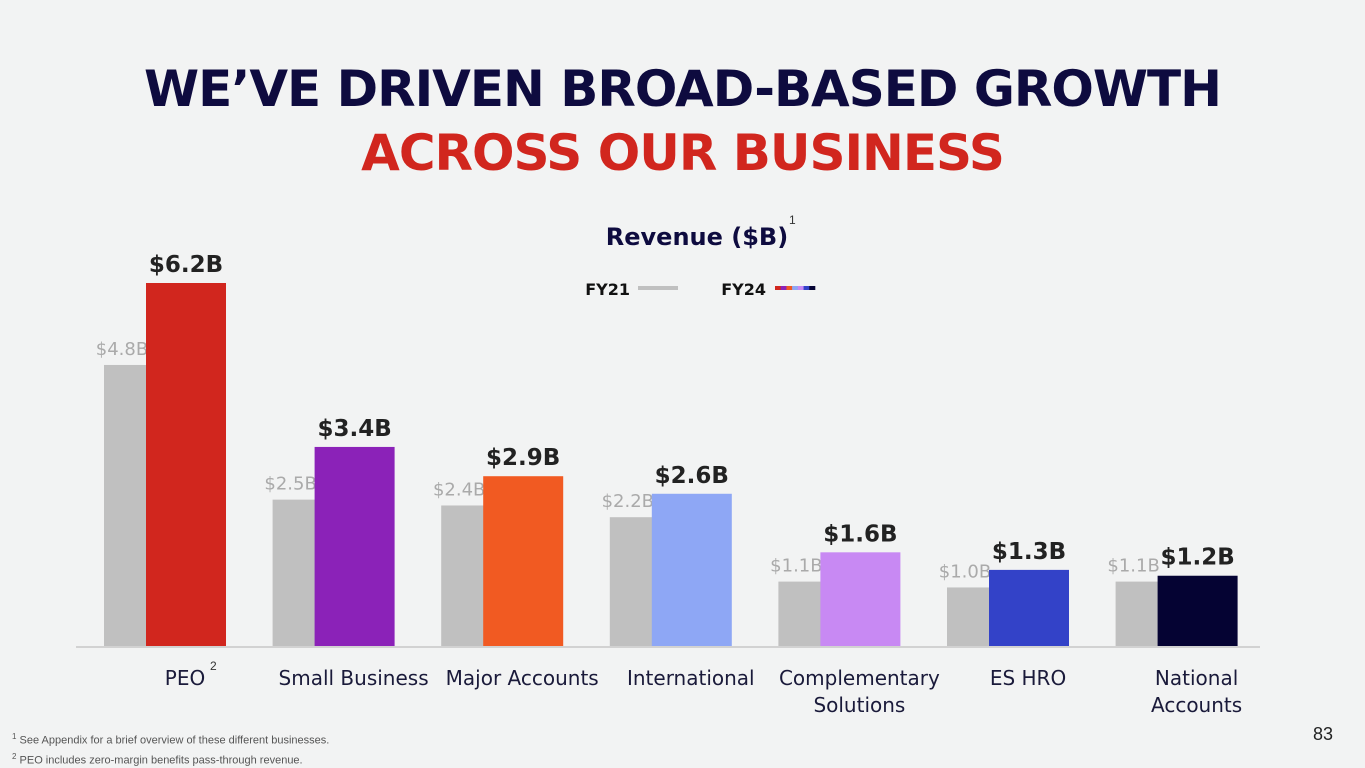 The width and height of the screenshot is (1365, 768). I want to click on chart-title: Revenue ($B), so click(697, 237).